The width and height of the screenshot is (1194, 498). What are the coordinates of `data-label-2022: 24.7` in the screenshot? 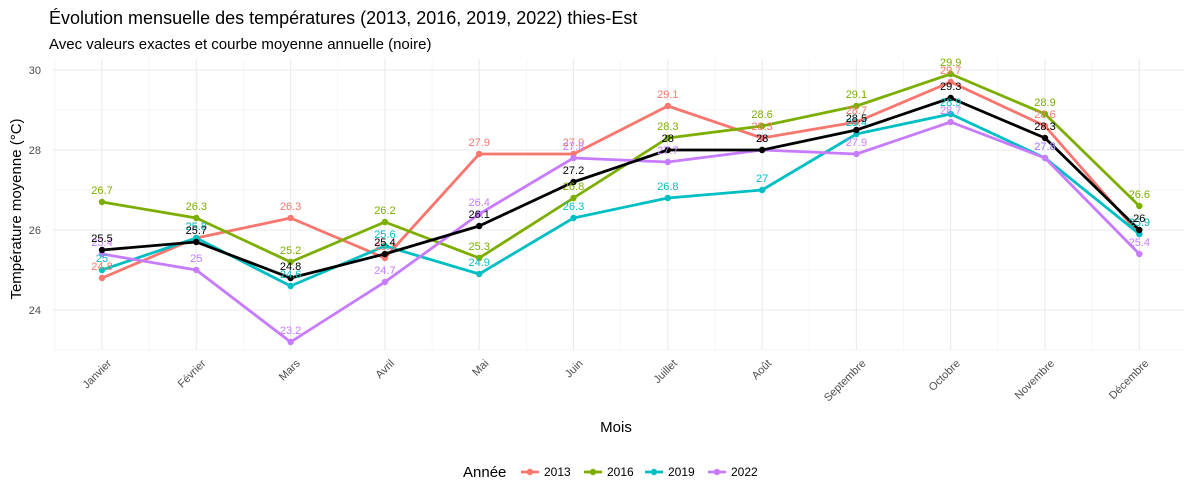 It's located at (384, 271).